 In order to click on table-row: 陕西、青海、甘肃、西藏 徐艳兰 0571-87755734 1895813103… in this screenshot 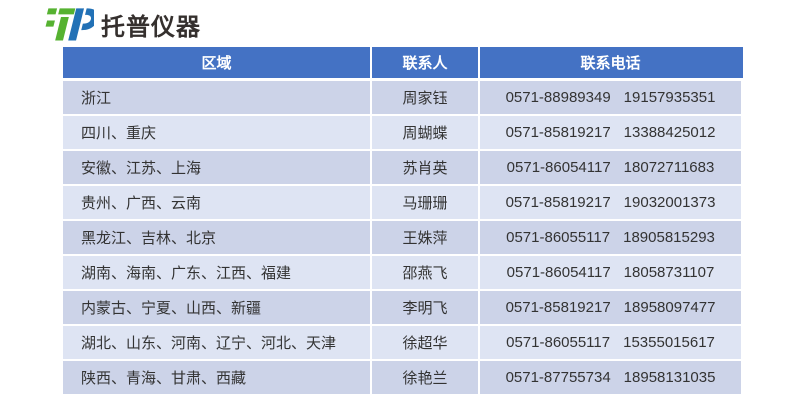, I will do `click(403, 377)`.